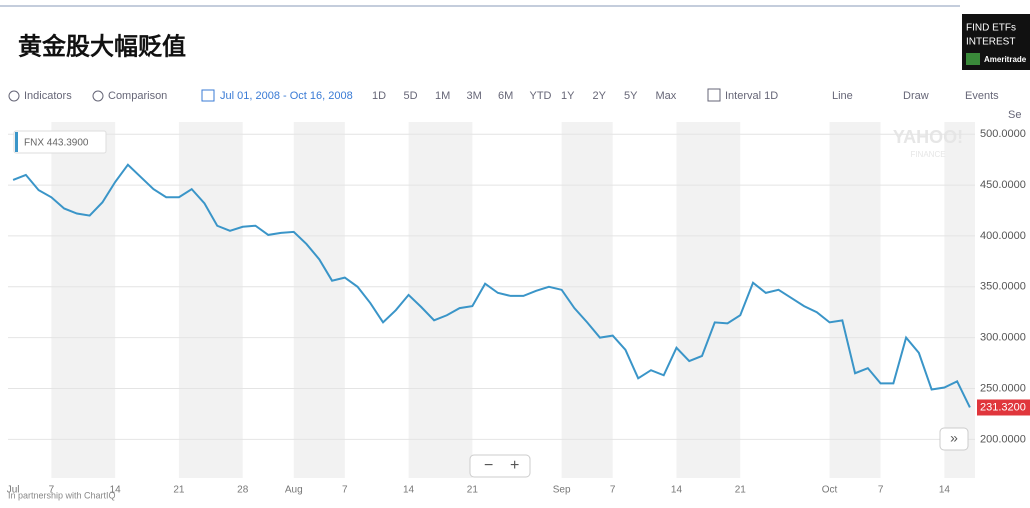  Describe the element at coordinates (16, 142) in the screenshot. I see `legend-swatch` at that location.